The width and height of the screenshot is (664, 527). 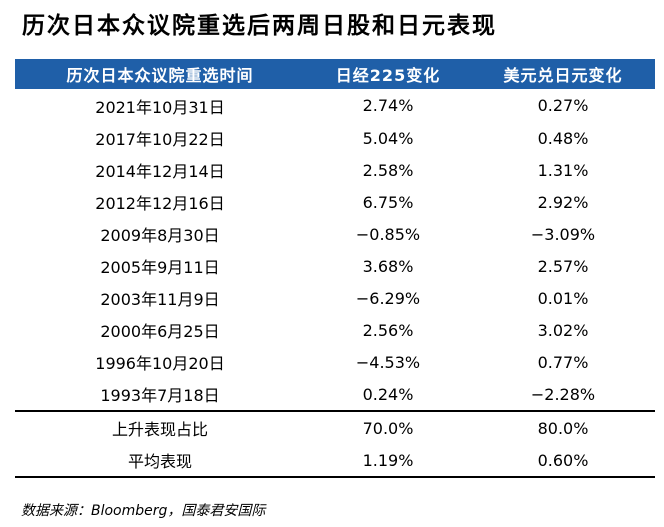 I want to click on table-row: 2005年9月11日 3.68% 2.57%, so click(x=335, y=266).